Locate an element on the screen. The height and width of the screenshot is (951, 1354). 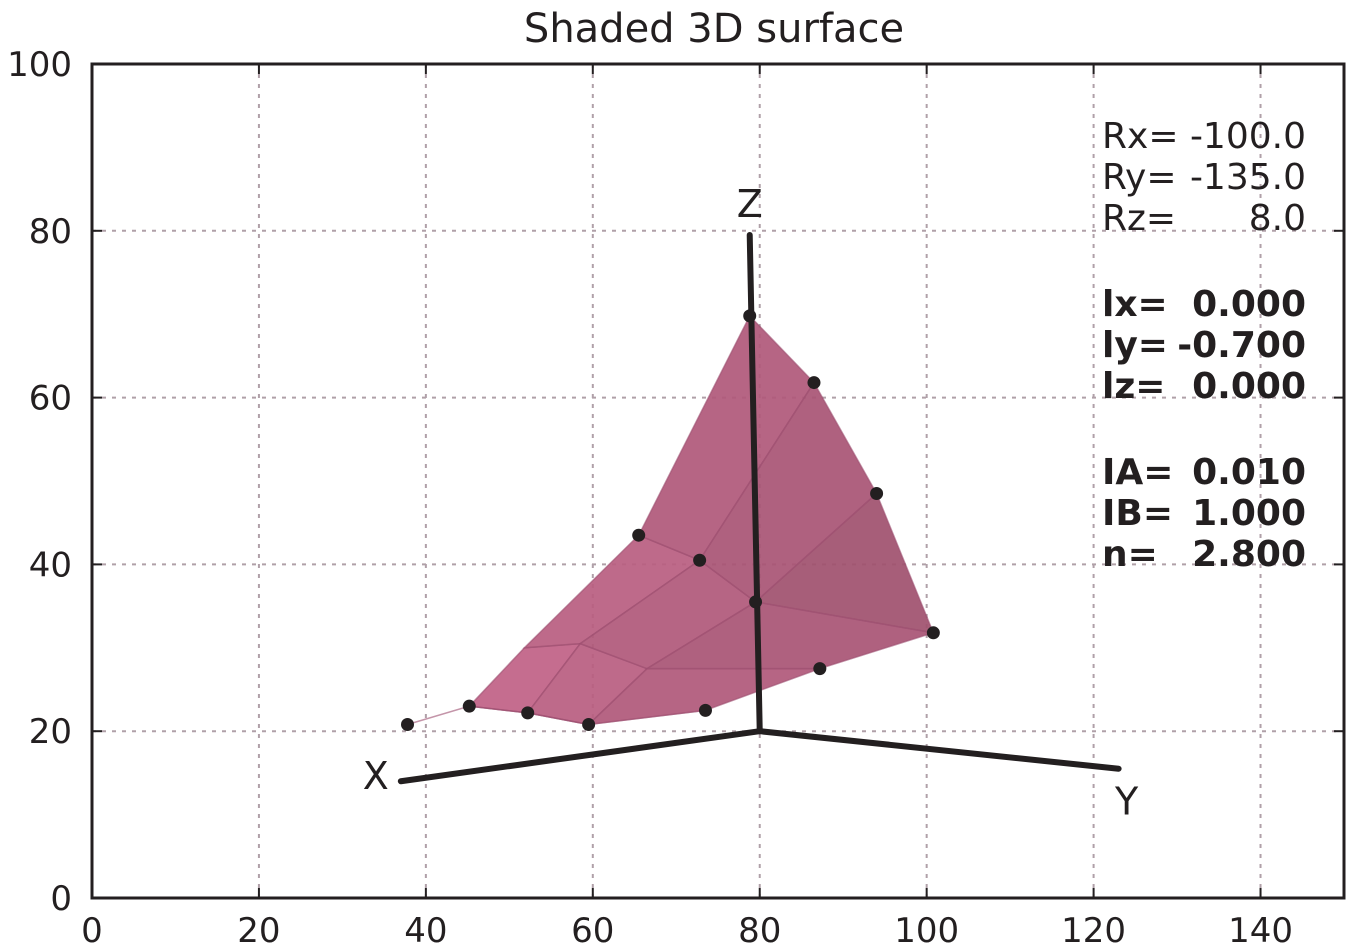
y-tick-label: 20 is located at coordinates (50, 732).